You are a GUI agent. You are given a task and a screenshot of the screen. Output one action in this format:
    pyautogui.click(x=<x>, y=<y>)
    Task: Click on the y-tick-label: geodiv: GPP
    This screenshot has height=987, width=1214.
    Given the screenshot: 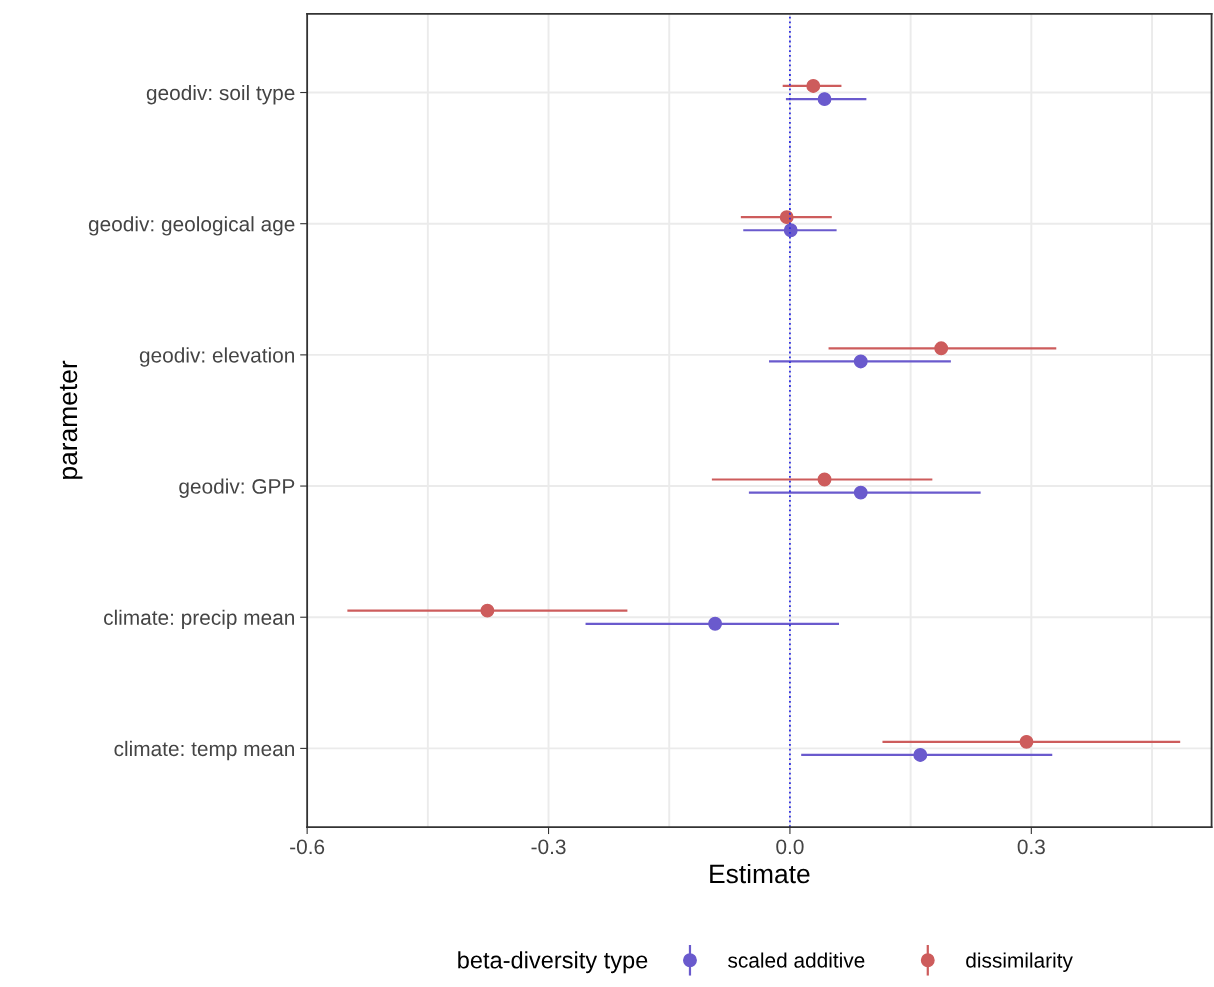 What is the action you would take?
    pyautogui.click(x=237, y=488)
    